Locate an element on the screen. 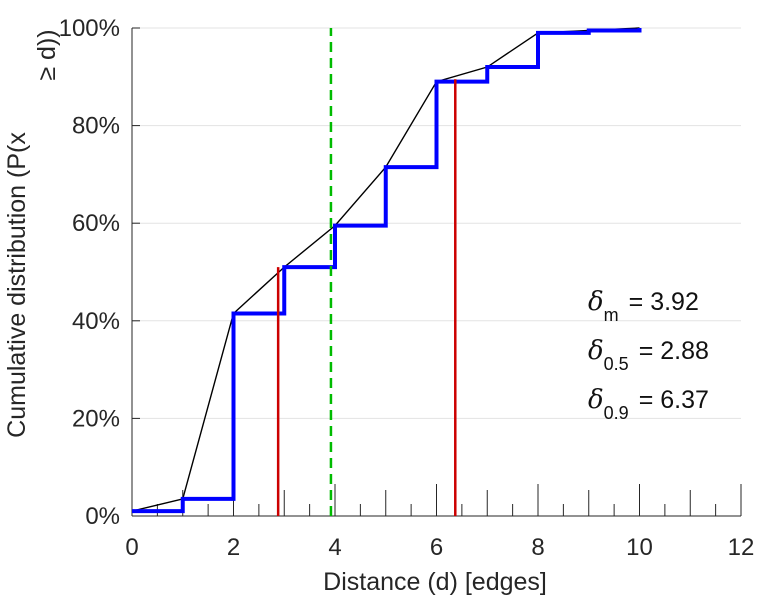 This screenshot has height=600, width=758. y-axis-title-line-2: ≥ d)) is located at coordinates (47, 54).